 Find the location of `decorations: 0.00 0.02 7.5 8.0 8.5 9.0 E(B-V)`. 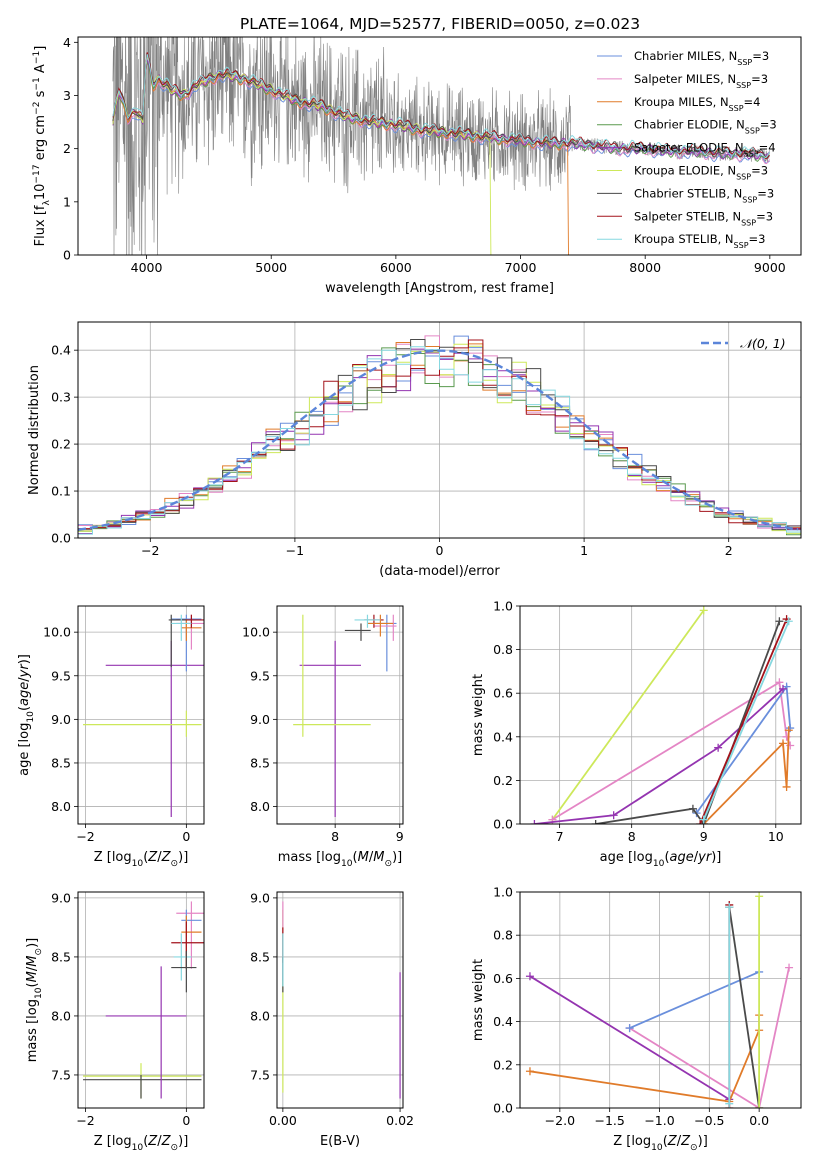

decorations: 0.00 0.02 7.5 8.0 8.5 9.0 E(B-V) is located at coordinates (332, 1019).